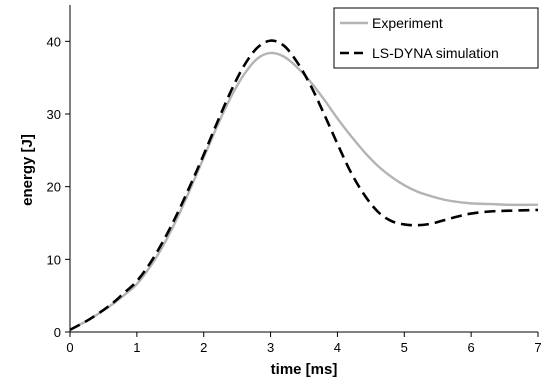 The image size is (544, 391). I want to click on x-tick-label: 5, so click(404, 347).